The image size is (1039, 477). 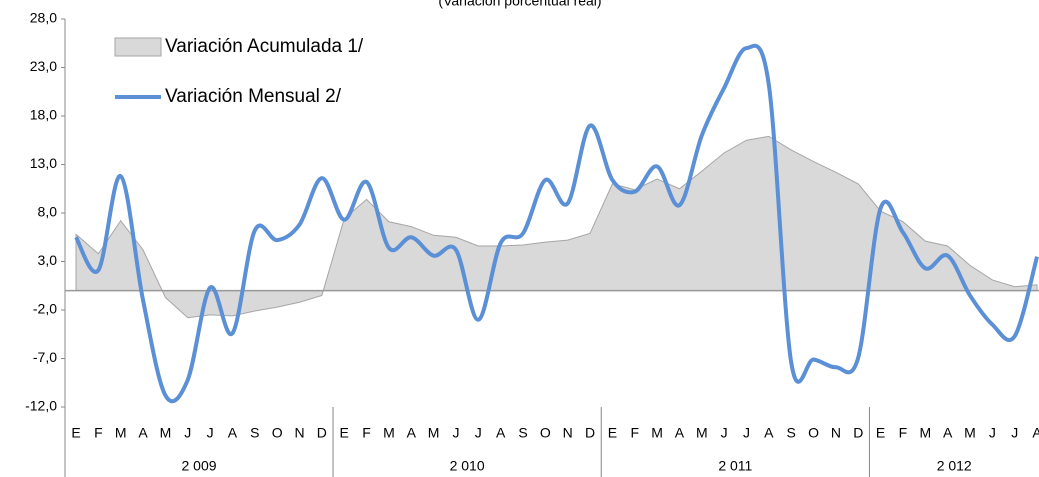 What do you see at coordinates (45, 357) in the screenshot?
I see `y-tick-label: -7,0` at bounding box center [45, 357].